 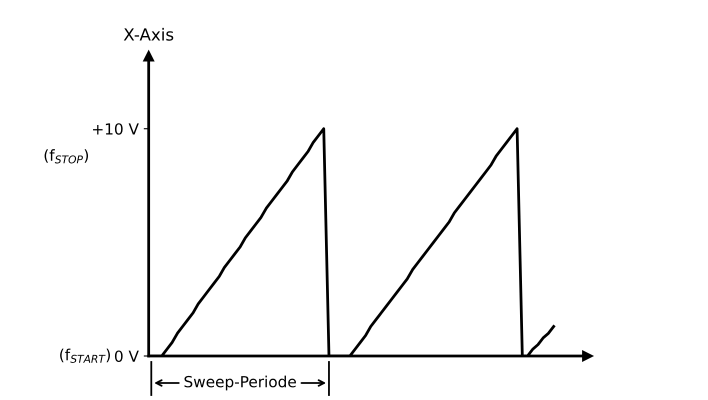 I want to click on text: (f$_{STOP}$), so click(x=66, y=156).